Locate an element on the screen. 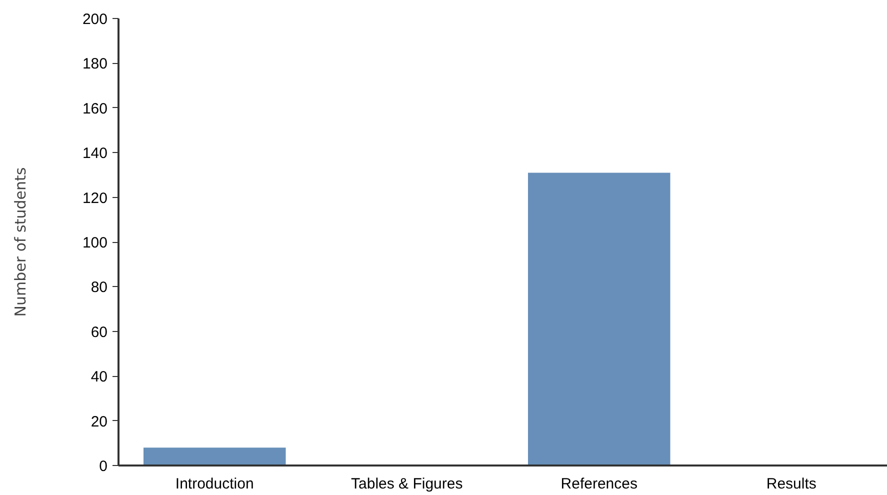 Image resolution: width=887 pixels, height=495 pixels. y-axis-title: Number of students is located at coordinates (20, 242).